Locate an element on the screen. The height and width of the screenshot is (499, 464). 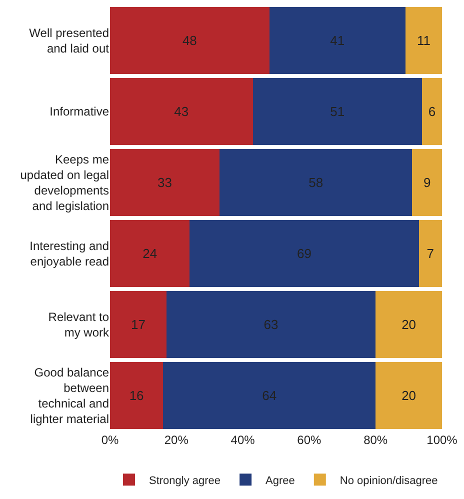
legend-label: Agree is located at coordinates (280, 480).